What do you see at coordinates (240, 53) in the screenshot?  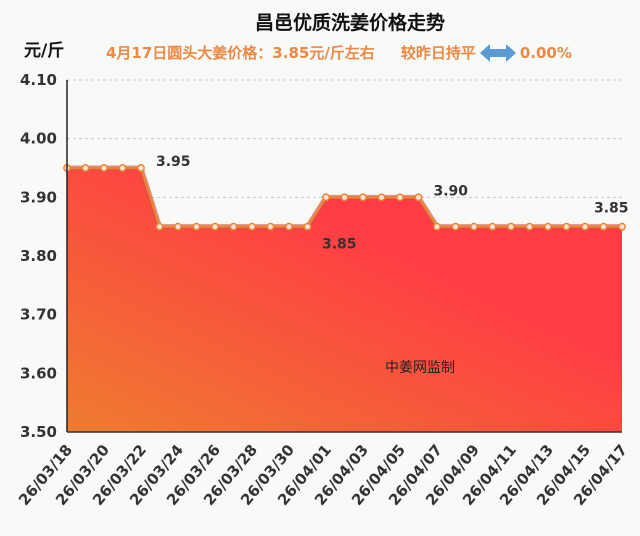 I see `price-subtitle: 4月17日圆头大姜价格：3.85元/斤左右` at bounding box center [240, 53].